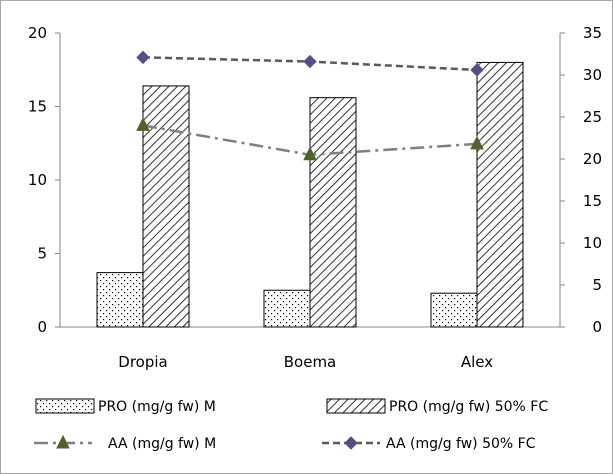  What do you see at coordinates (477, 362) in the screenshot?
I see `category-label: Alex` at bounding box center [477, 362].